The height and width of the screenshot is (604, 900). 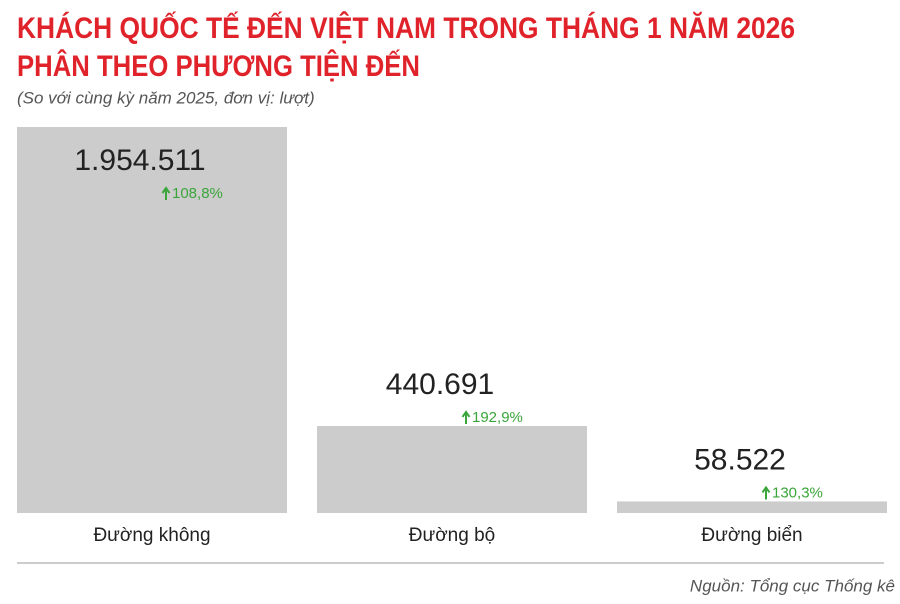 What do you see at coordinates (166, 97) in the screenshot?
I see `chart-subtitle: (So với cùng kỳ năm 2025, đơn vị: lượt)` at bounding box center [166, 97].